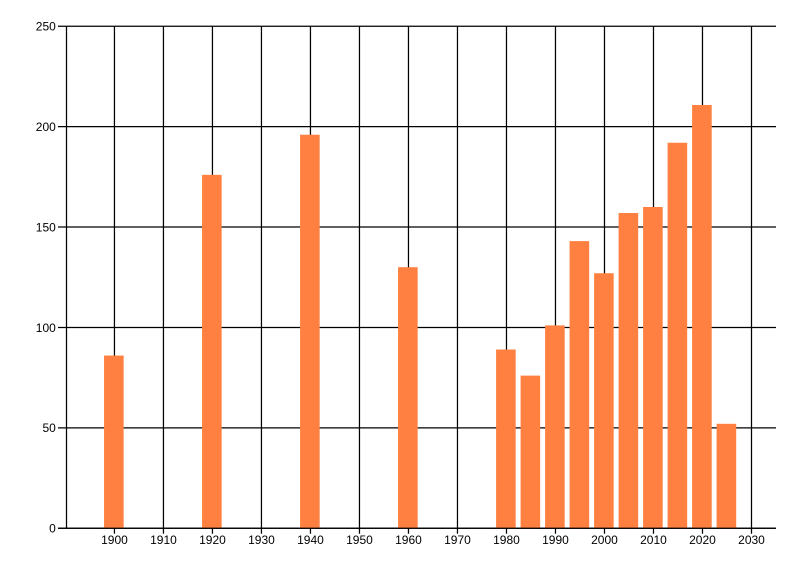  What do you see at coordinates (359, 540) in the screenshot?
I see `svg-text: 1950` at bounding box center [359, 540].